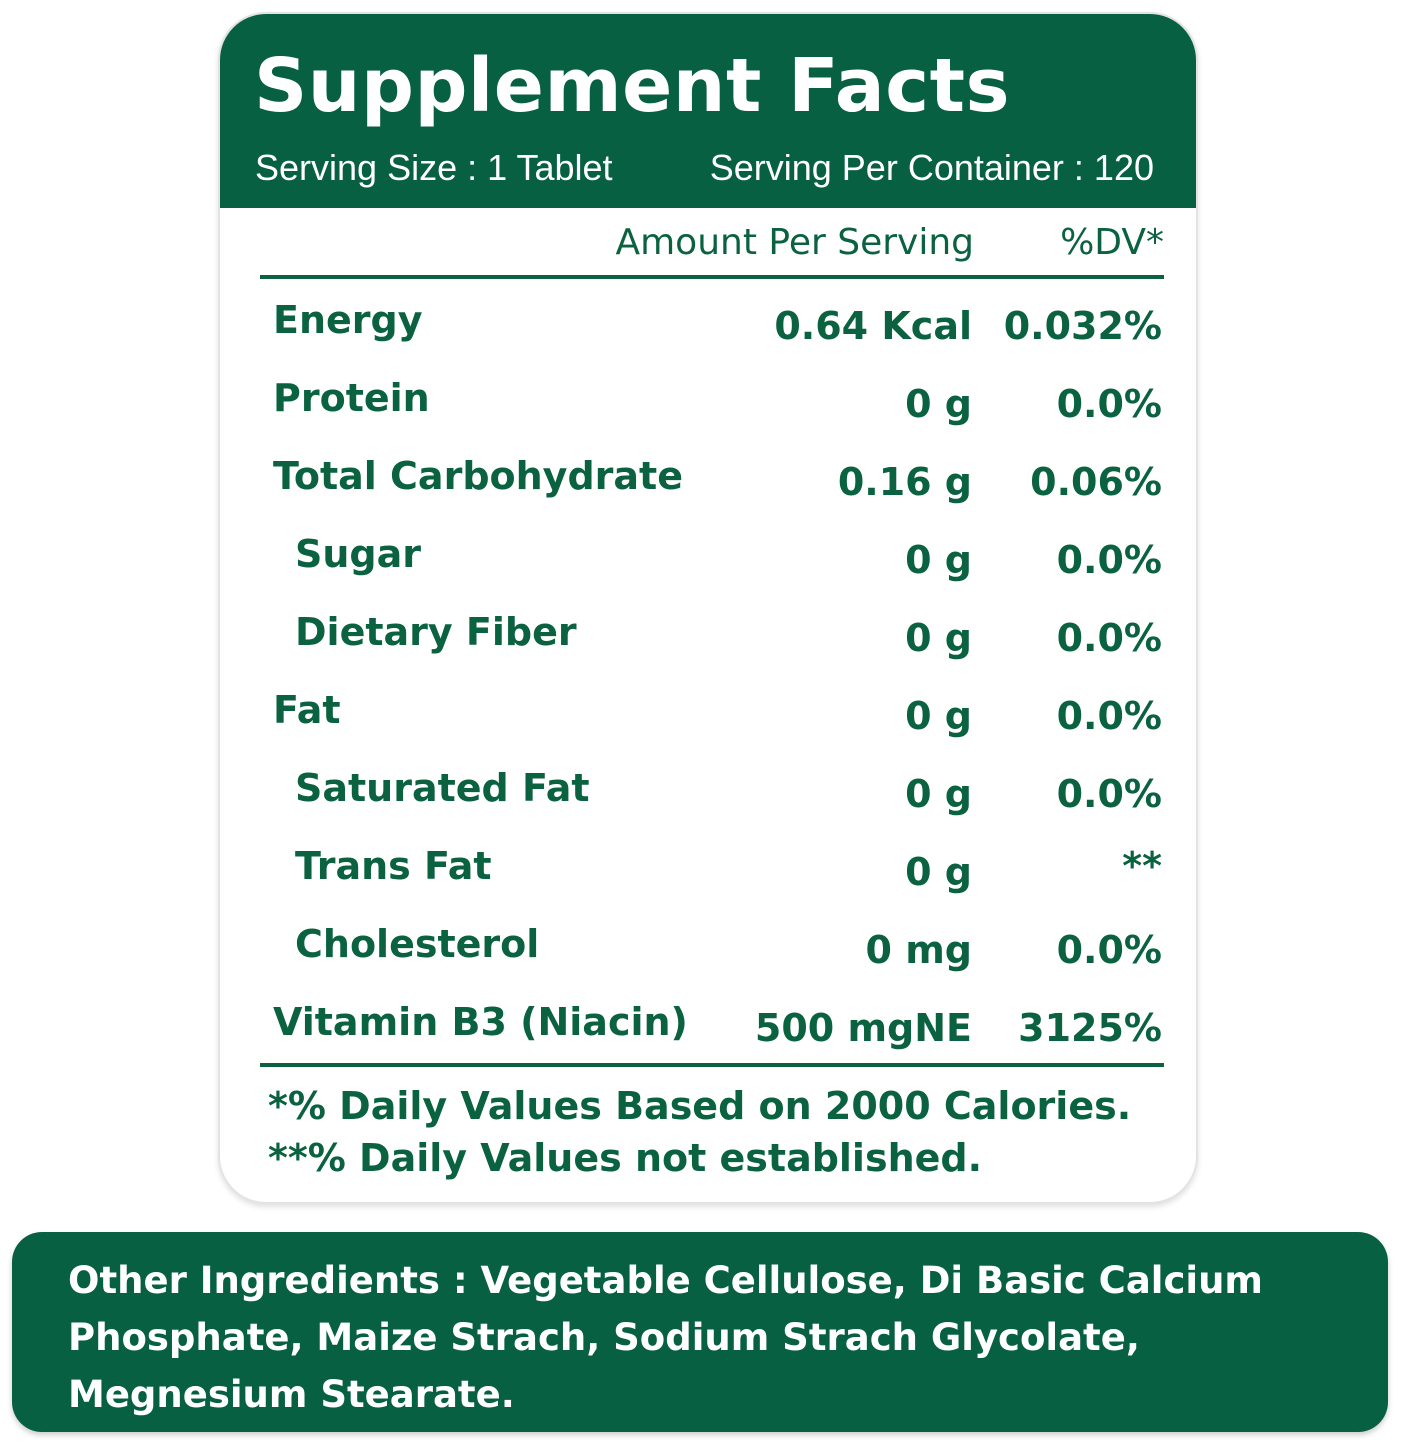 The image size is (1401, 1445). Describe the element at coordinates (712, 277) in the screenshot. I see `header-divider` at that location.